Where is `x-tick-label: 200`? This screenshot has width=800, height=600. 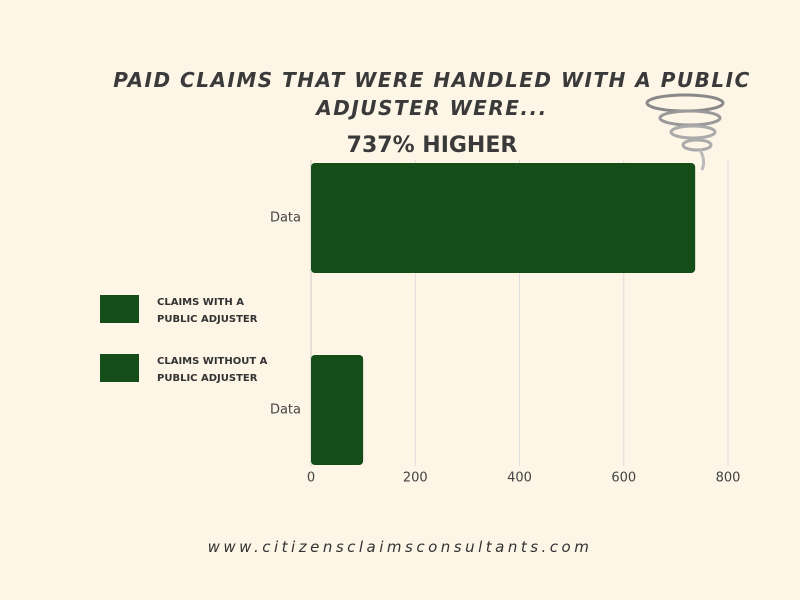
x-tick-label: 200 is located at coordinates (415, 478).